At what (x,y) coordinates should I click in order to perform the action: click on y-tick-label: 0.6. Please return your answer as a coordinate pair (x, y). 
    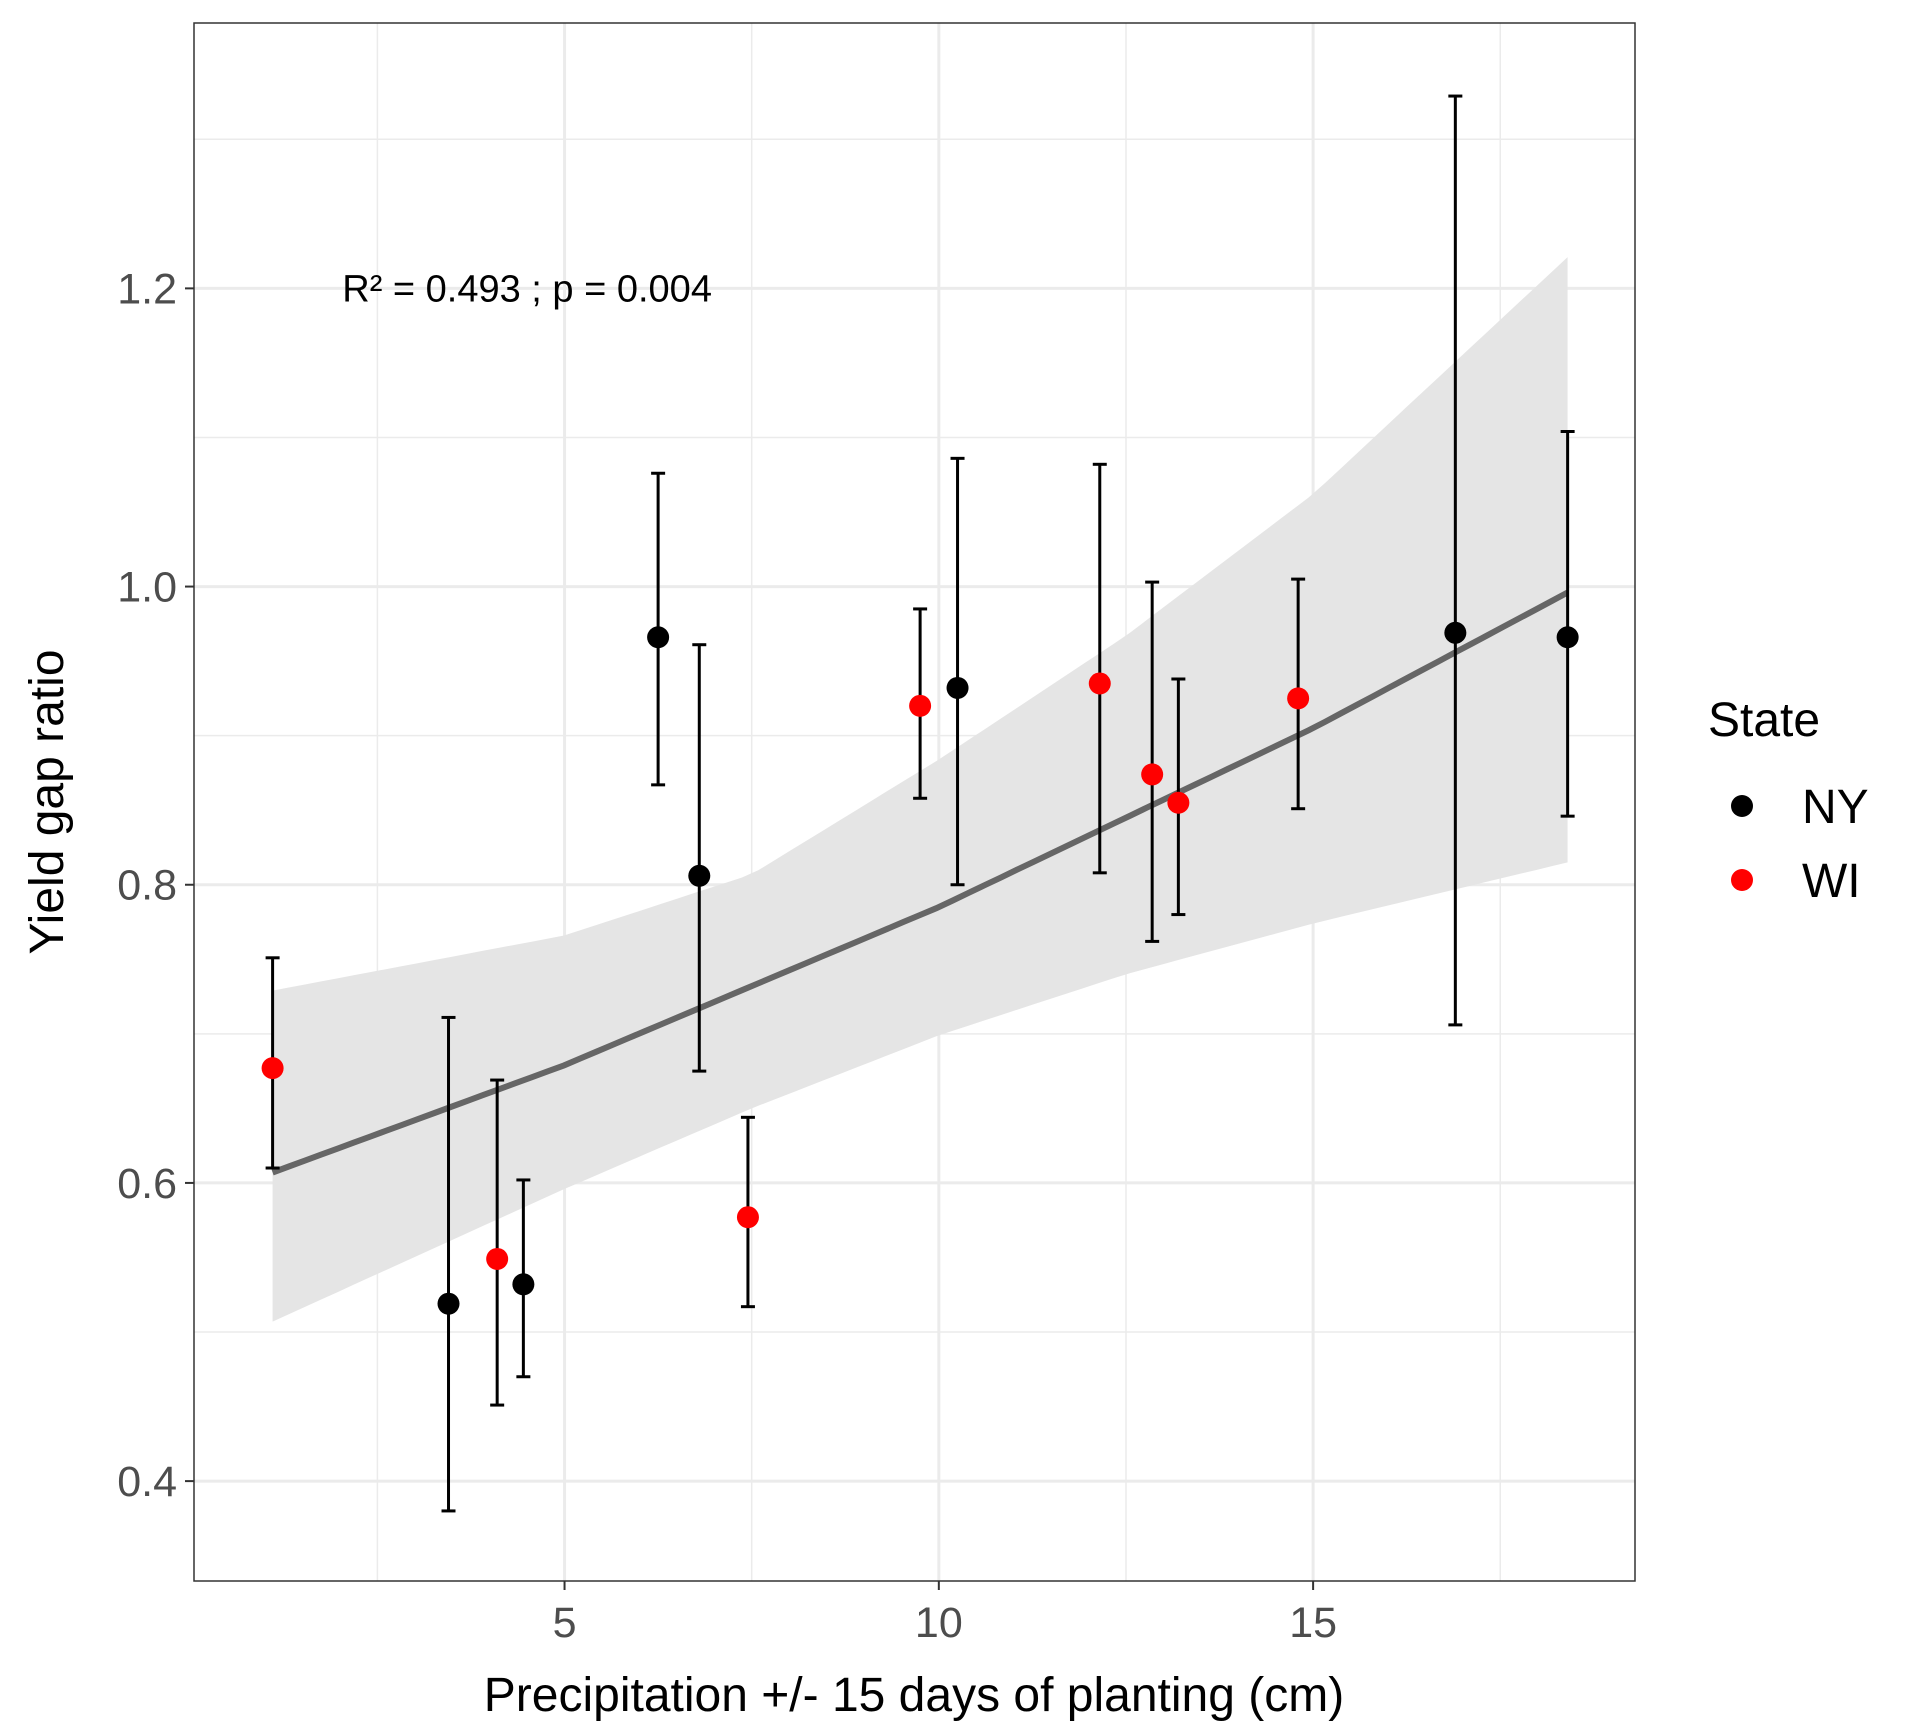
    Looking at the image, I should click on (147, 1184).